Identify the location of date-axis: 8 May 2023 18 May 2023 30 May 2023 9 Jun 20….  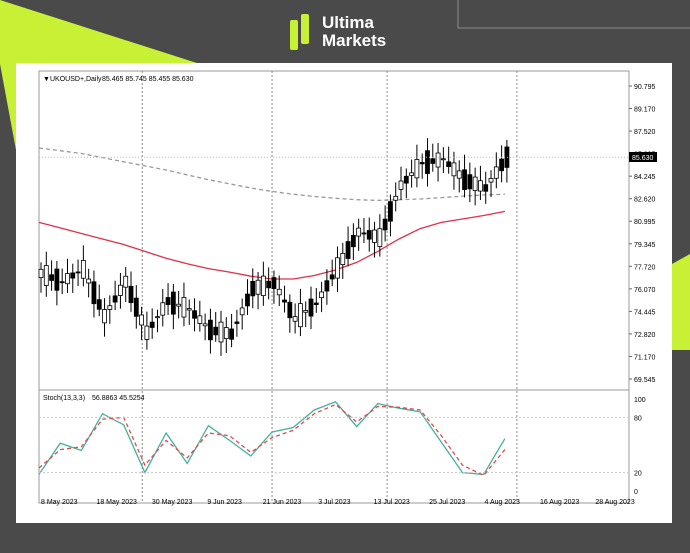
(338, 502).